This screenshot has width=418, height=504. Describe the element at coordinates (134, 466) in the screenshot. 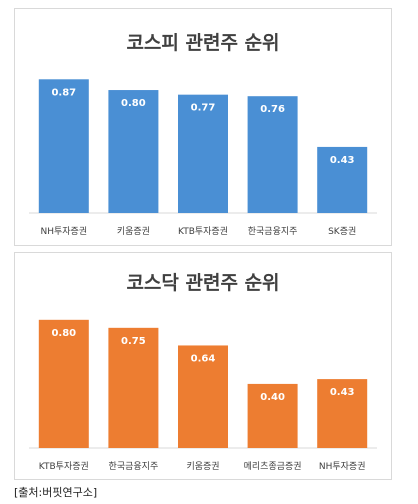

I see `kosdaq-category-label-2: 한국금융지주` at that location.